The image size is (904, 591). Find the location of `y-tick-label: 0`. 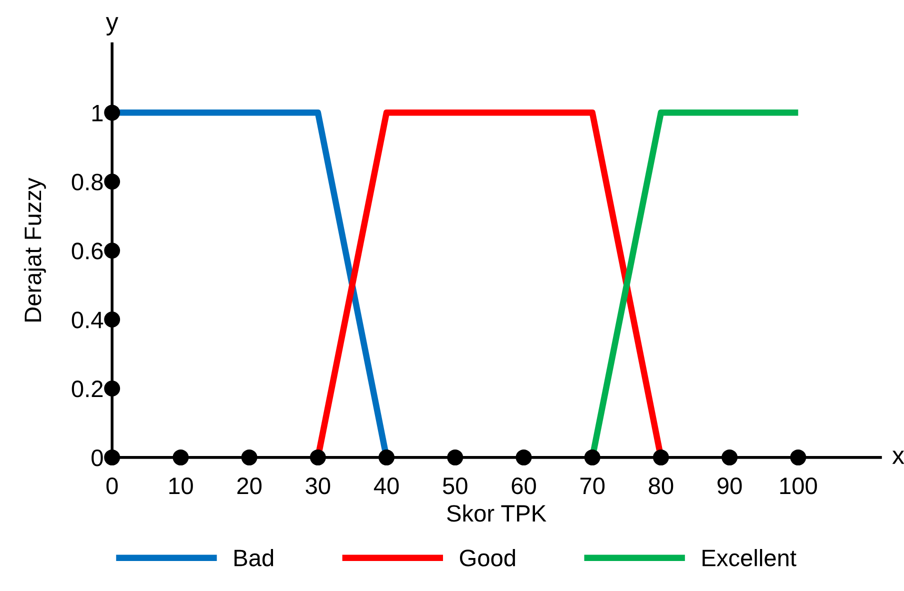

y-tick-label: 0 is located at coordinates (97, 458).